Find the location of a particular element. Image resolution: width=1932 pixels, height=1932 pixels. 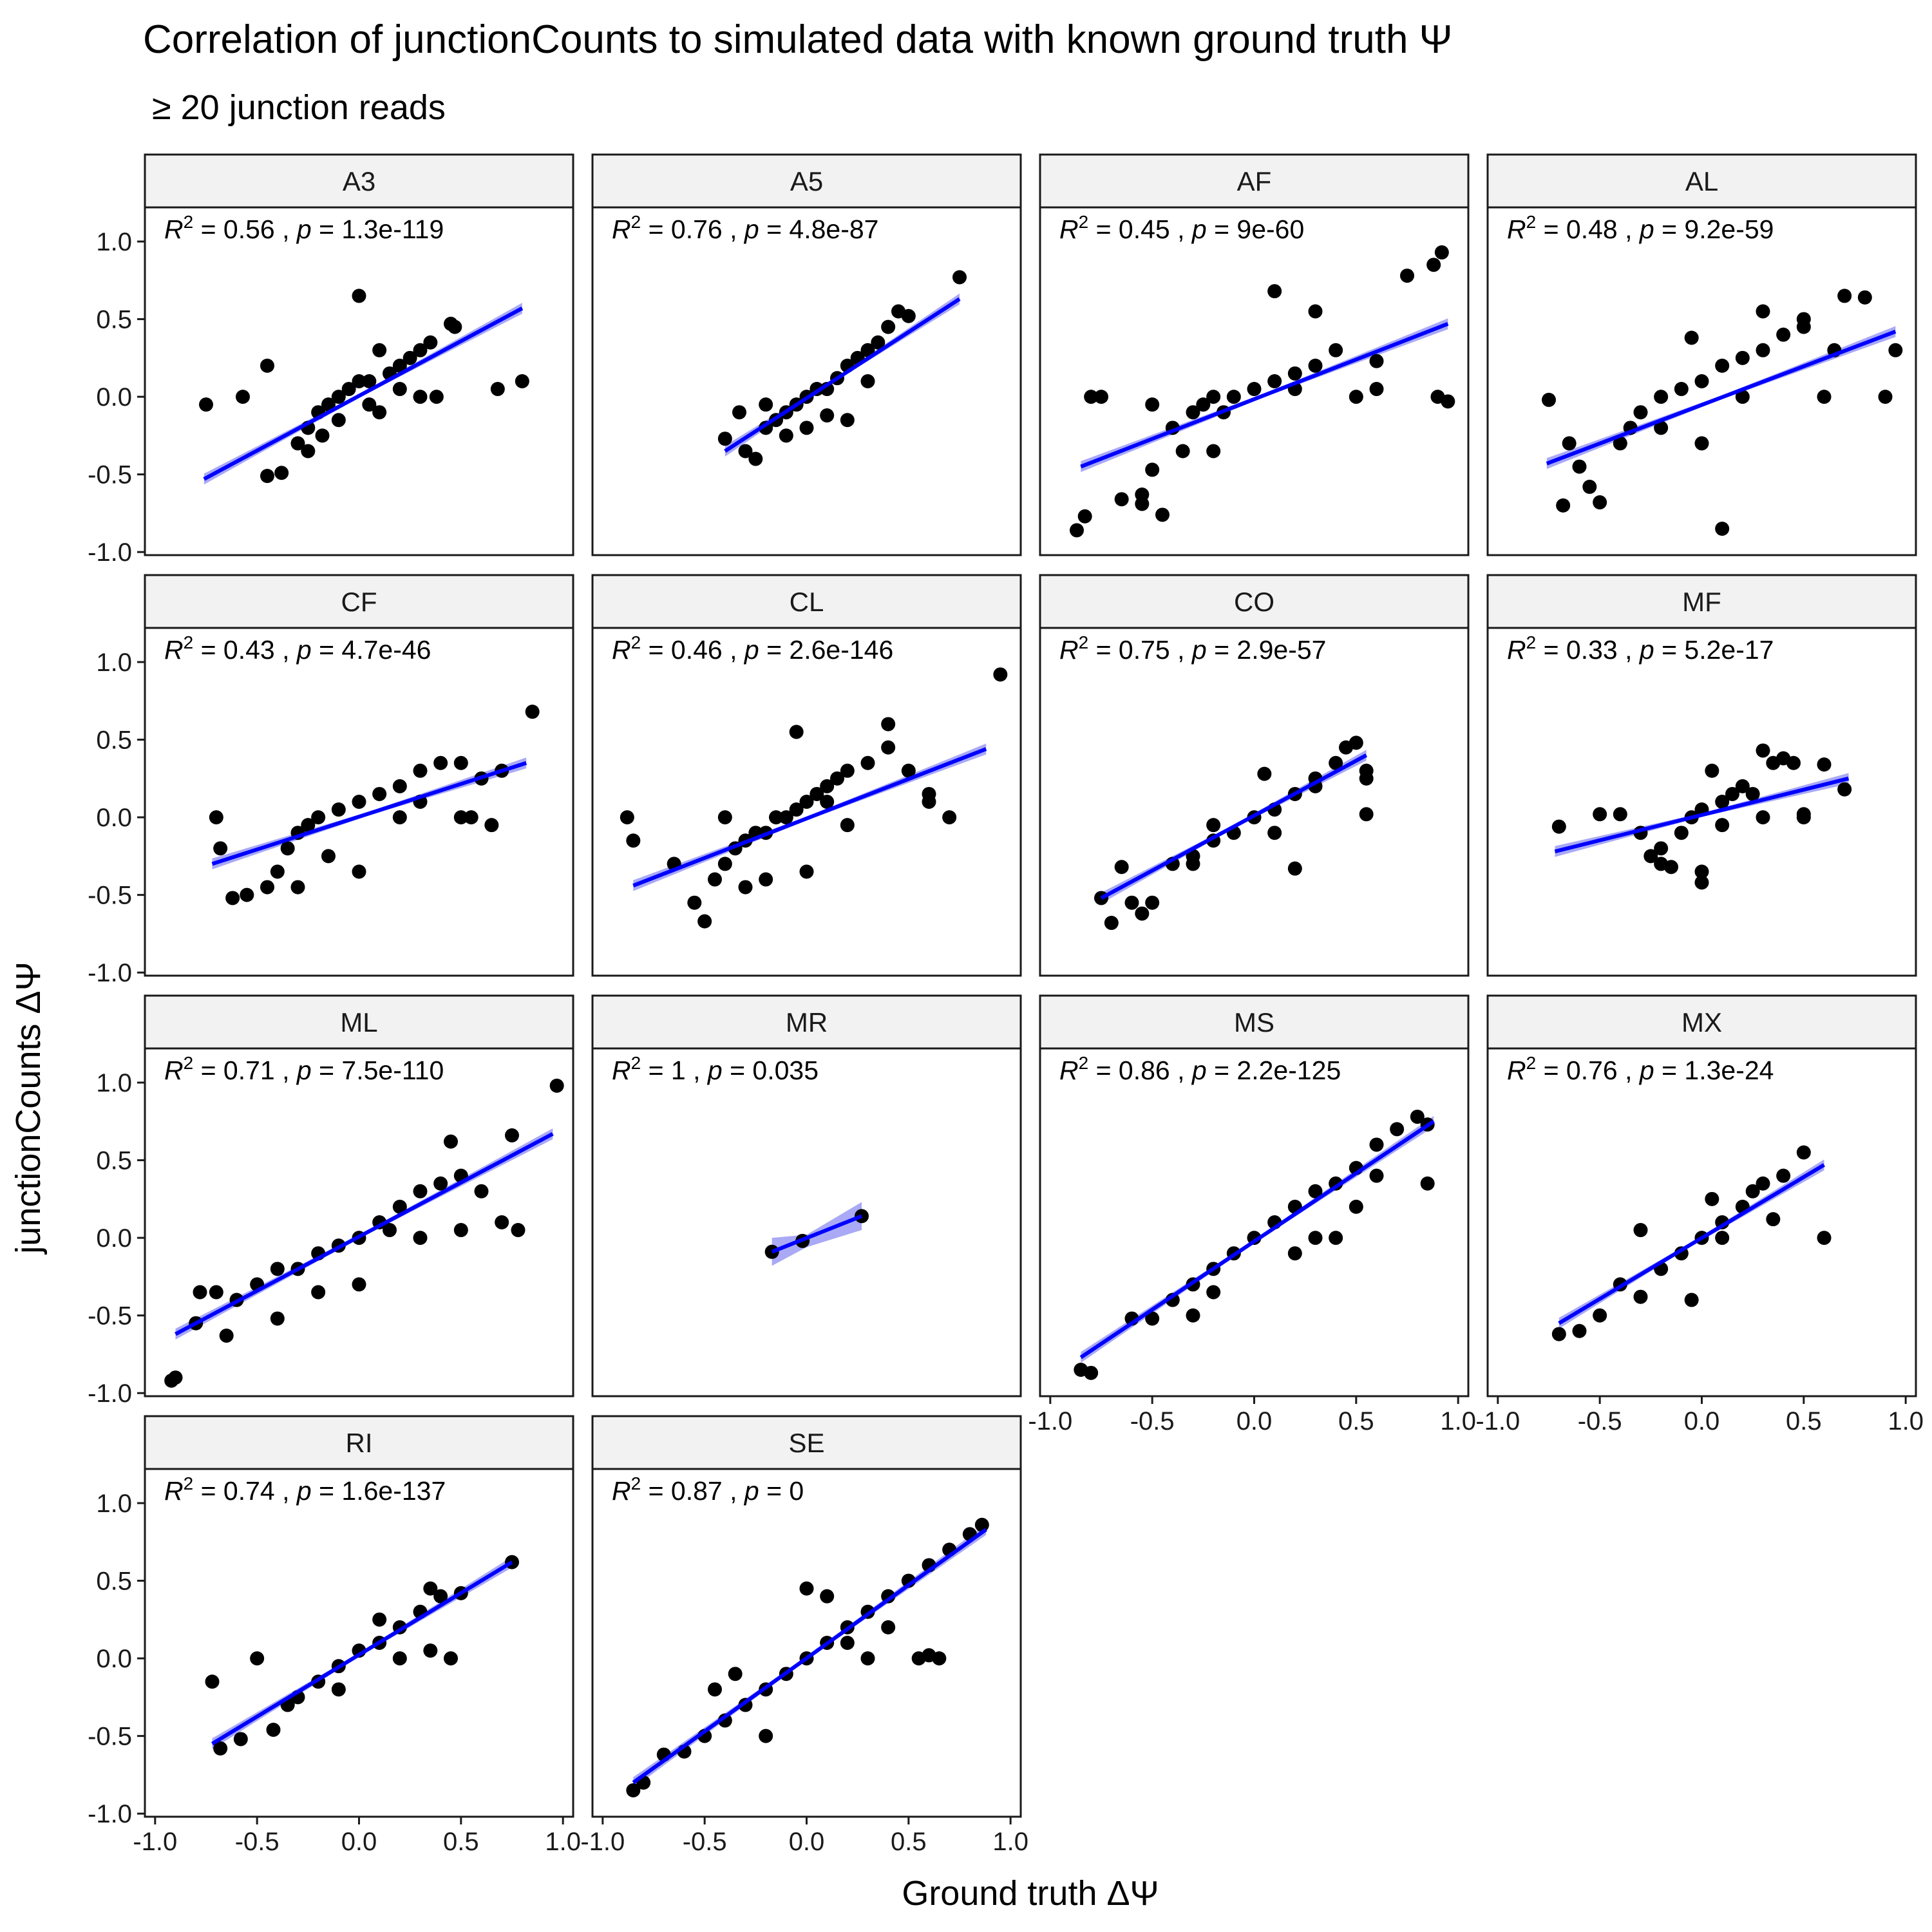

stat-p-value: = 2.6e-146 is located at coordinates (826, 650).